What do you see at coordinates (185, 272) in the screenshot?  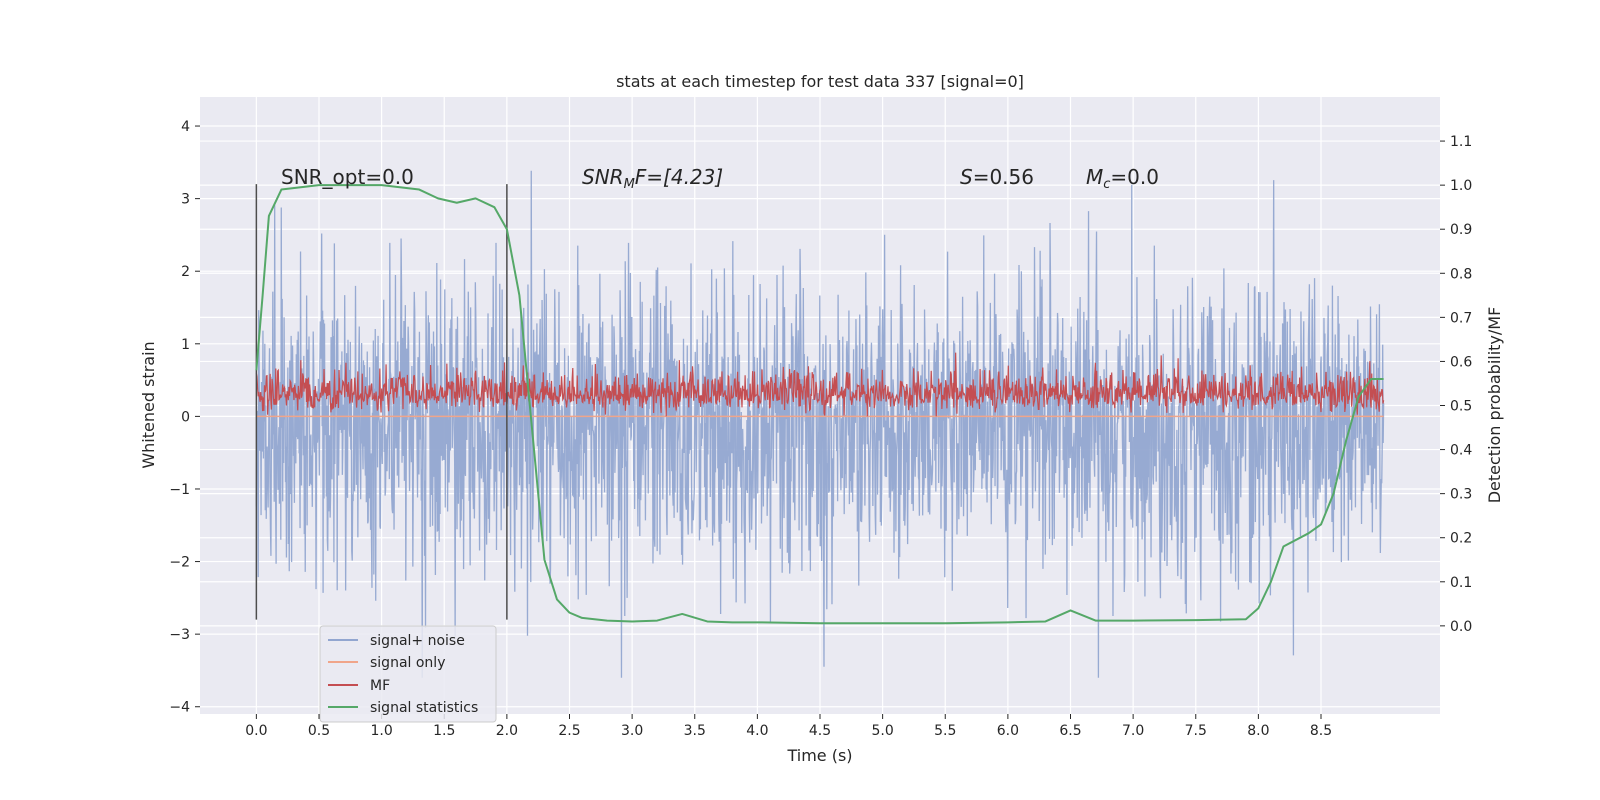 I see `y-tick-label: 2` at bounding box center [185, 272].